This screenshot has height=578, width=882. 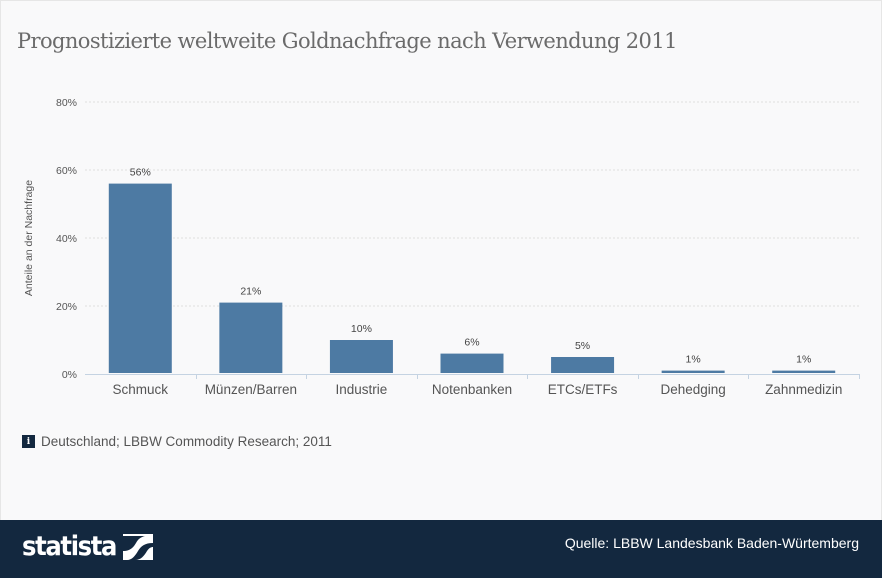 What do you see at coordinates (69, 546) in the screenshot?
I see `logo-text: statista` at bounding box center [69, 546].